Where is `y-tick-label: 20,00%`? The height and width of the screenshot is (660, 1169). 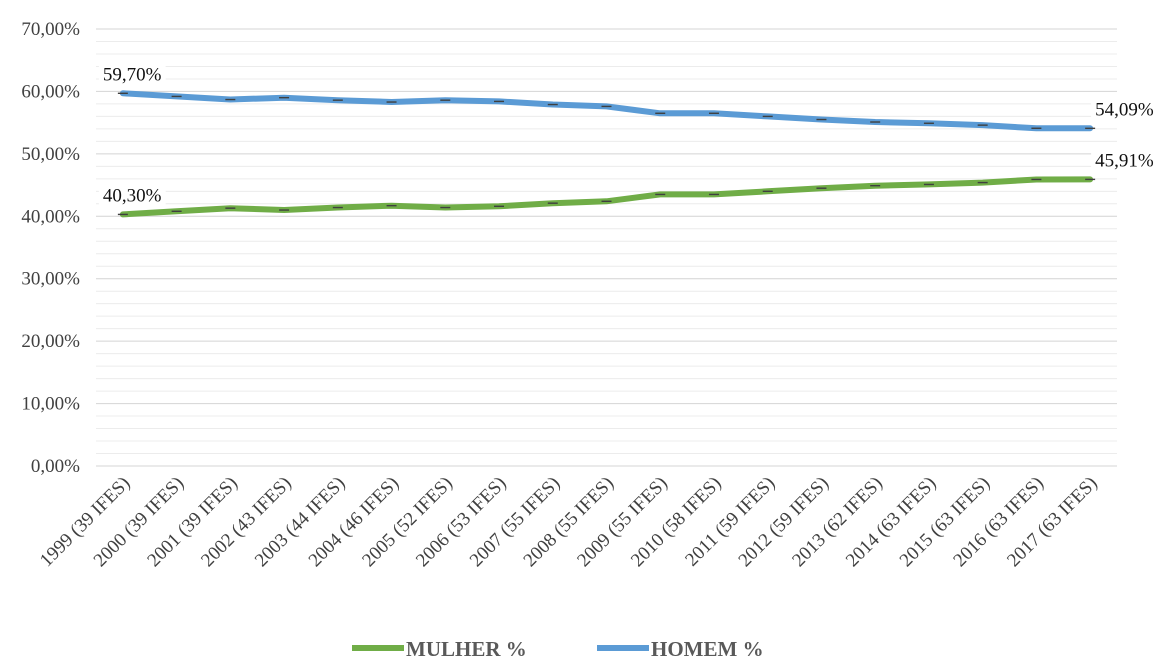
y-tick-label: 20,00% is located at coordinates (50, 341).